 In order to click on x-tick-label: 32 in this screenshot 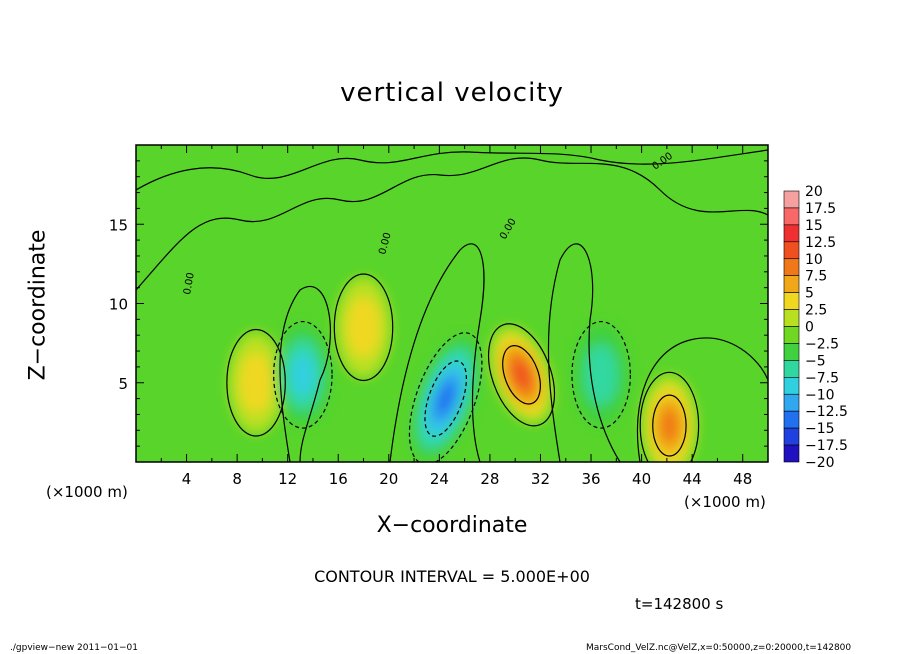, I will do `click(540, 479)`.